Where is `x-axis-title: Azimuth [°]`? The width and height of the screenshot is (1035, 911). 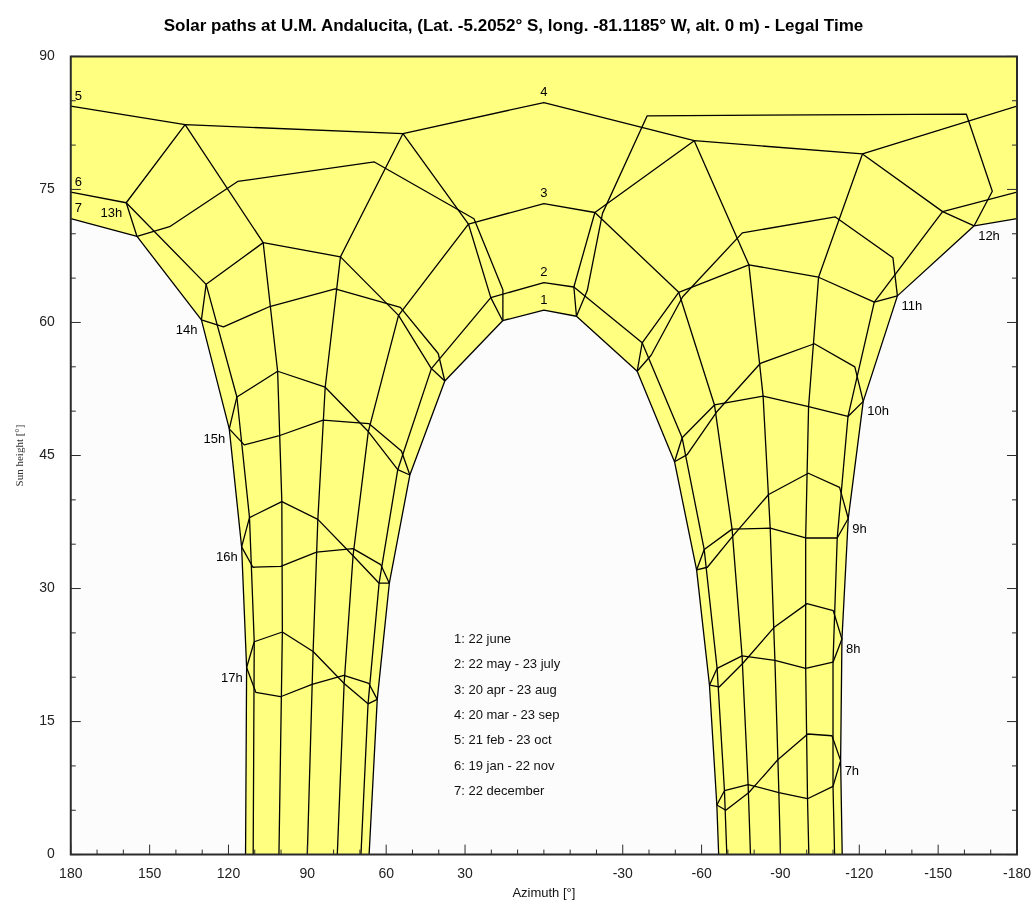 x-axis-title: Azimuth [°] is located at coordinates (544, 892).